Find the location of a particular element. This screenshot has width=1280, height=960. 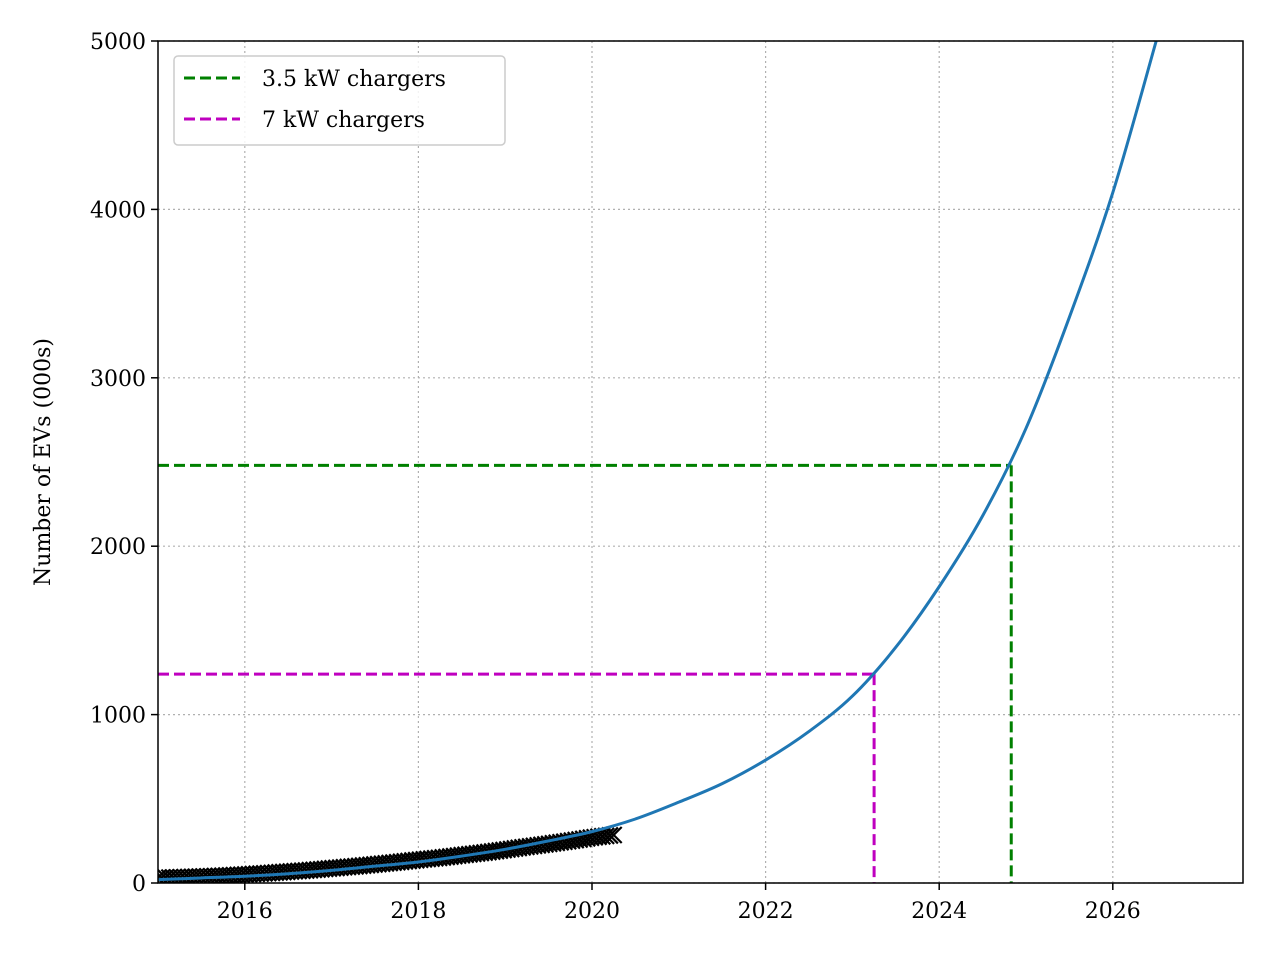

y-axis-label: Number of EVs (000s) is located at coordinates (43, 462).